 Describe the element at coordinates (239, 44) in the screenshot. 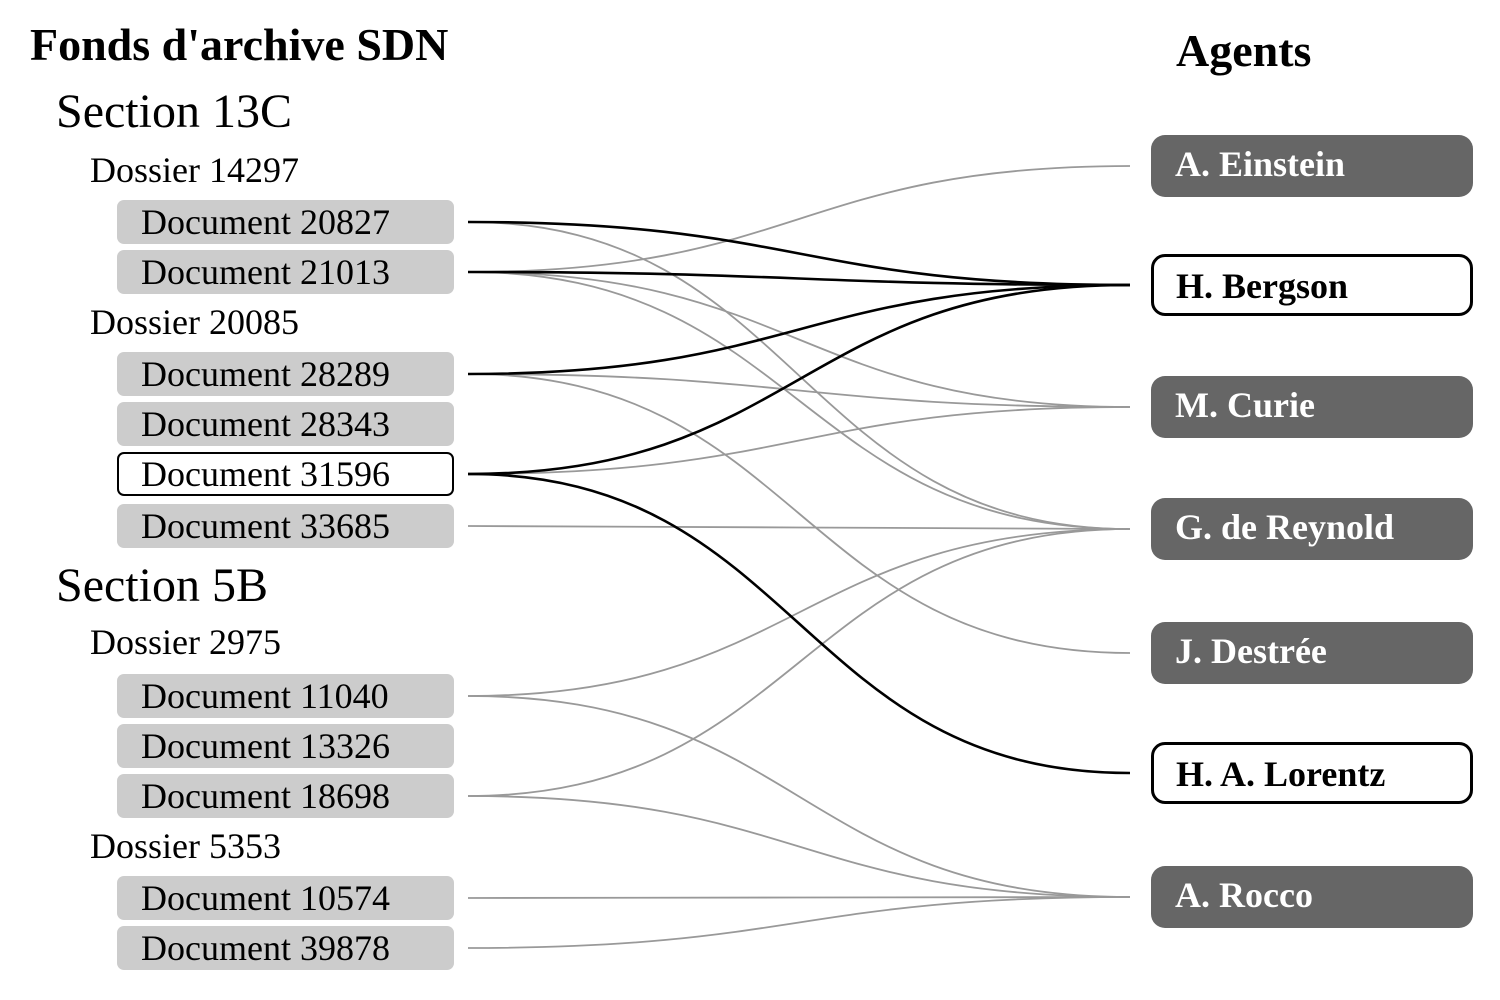

I see `archive-title: Fonds d'archive SDN` at that location.